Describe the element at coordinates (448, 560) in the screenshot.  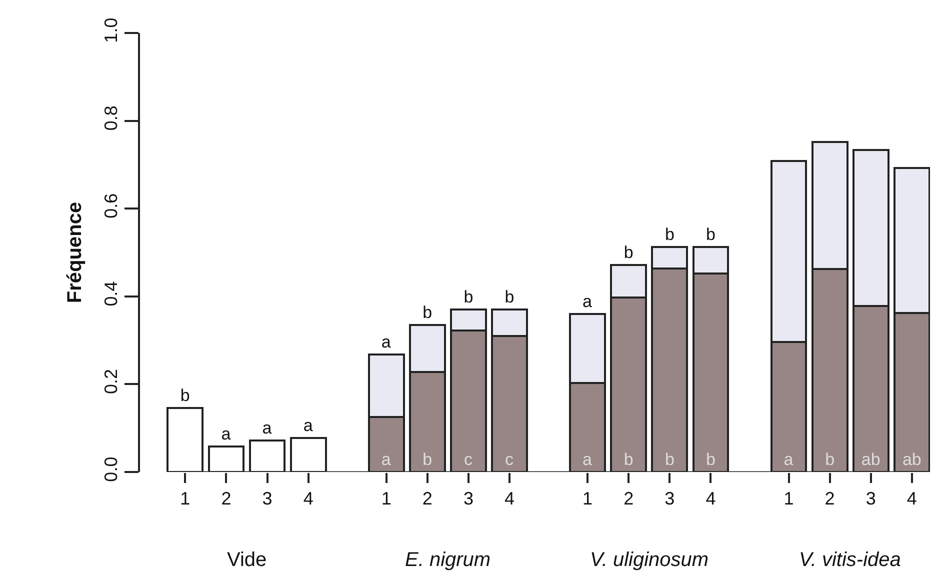
I see `text: E. nigrum` at that location.